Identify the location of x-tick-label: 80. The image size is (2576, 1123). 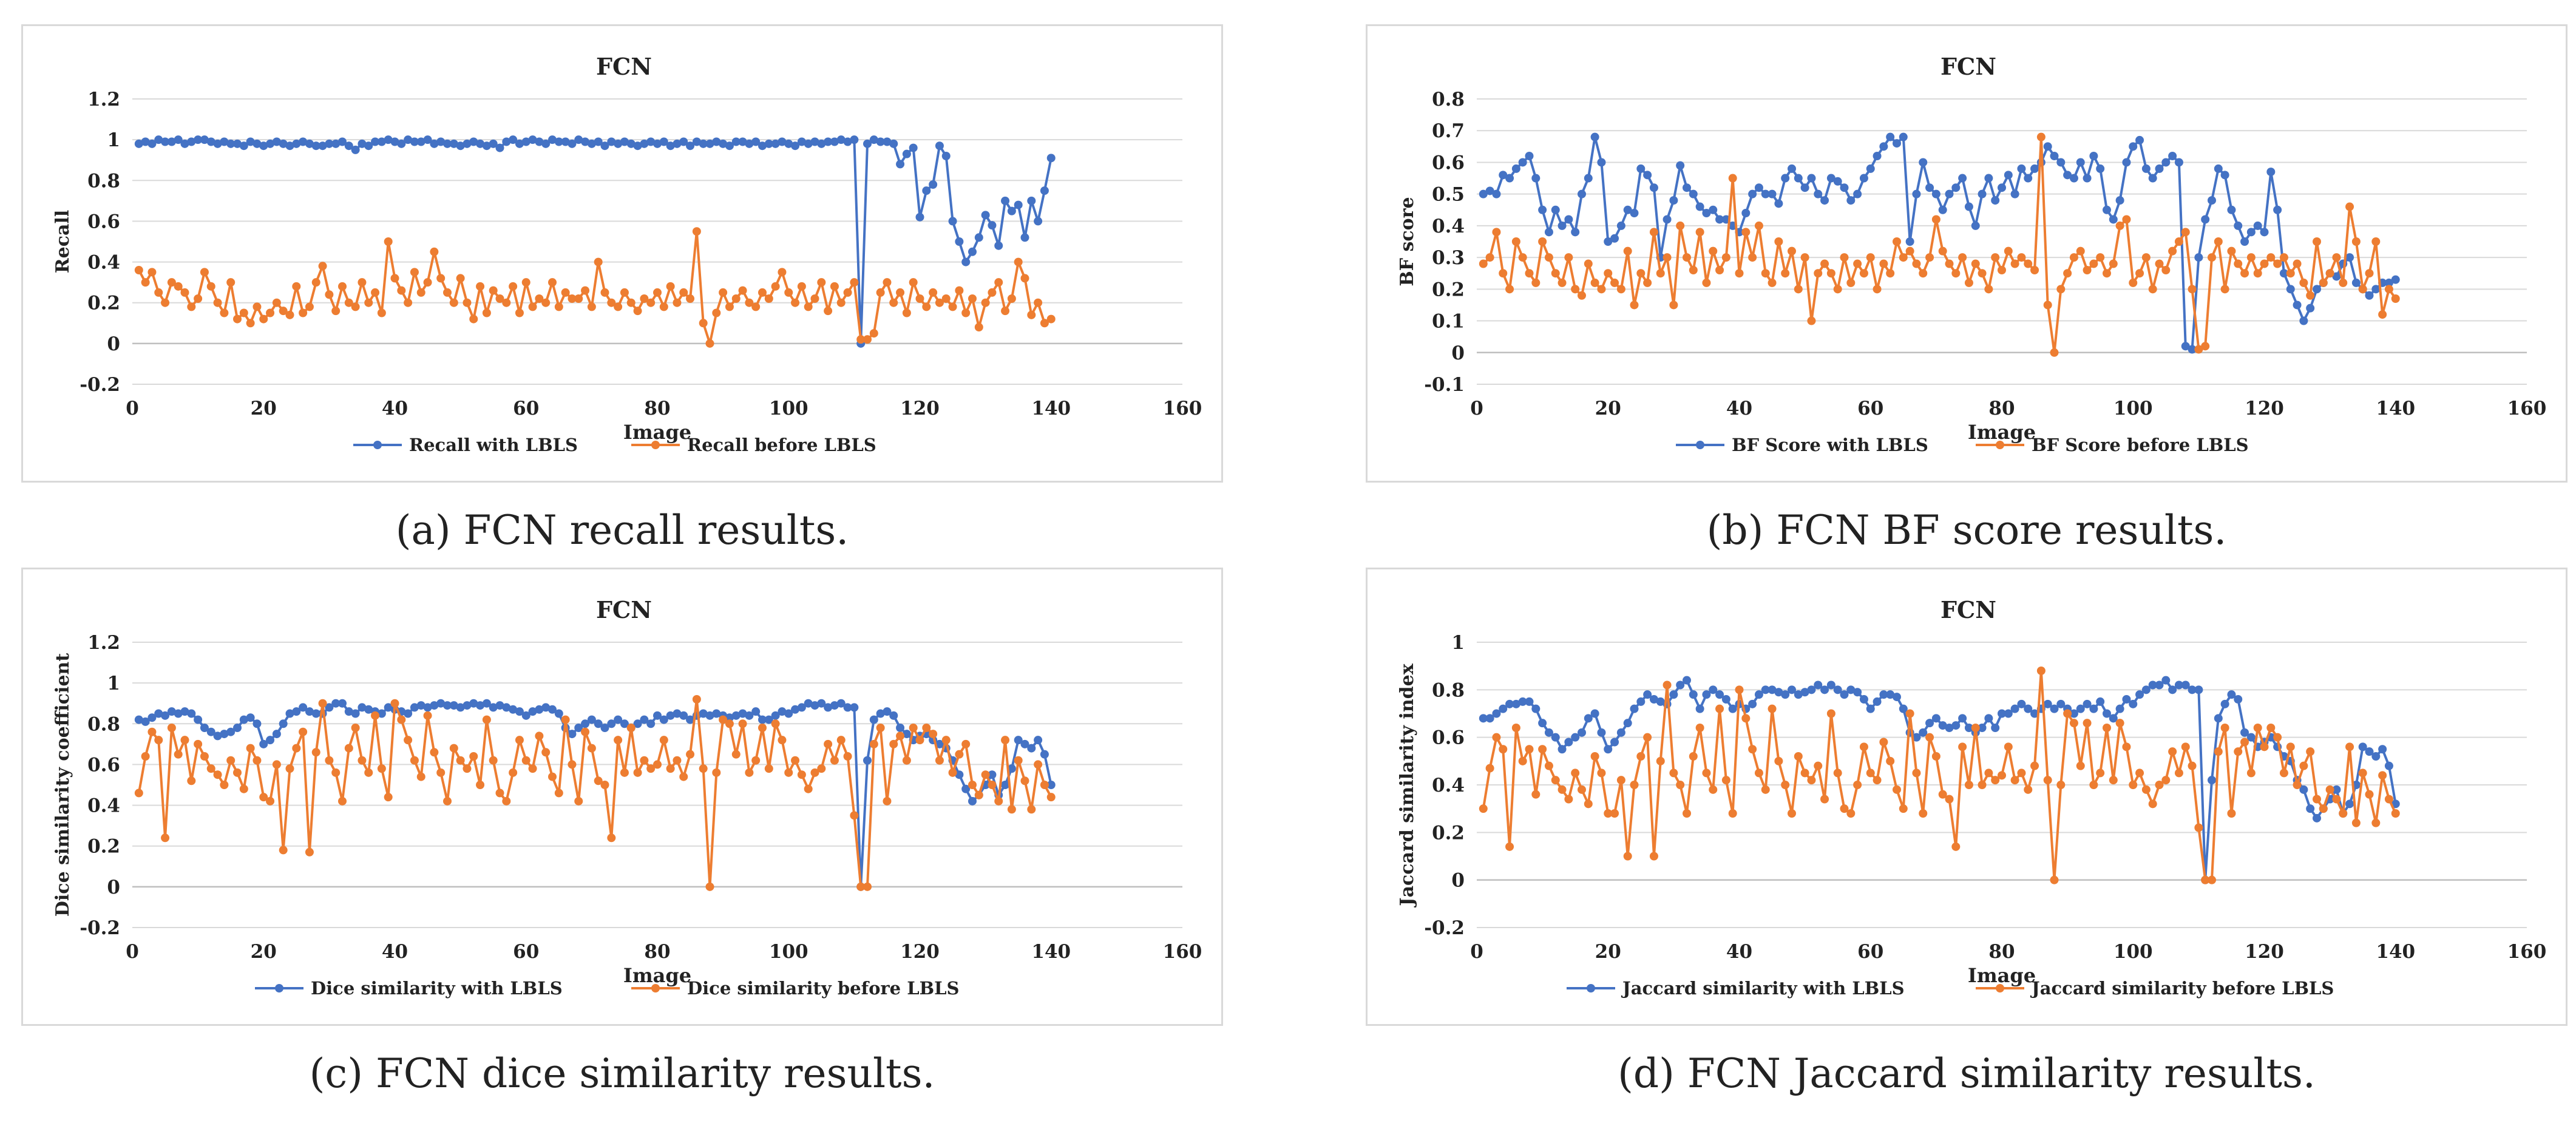
(2002, 952).